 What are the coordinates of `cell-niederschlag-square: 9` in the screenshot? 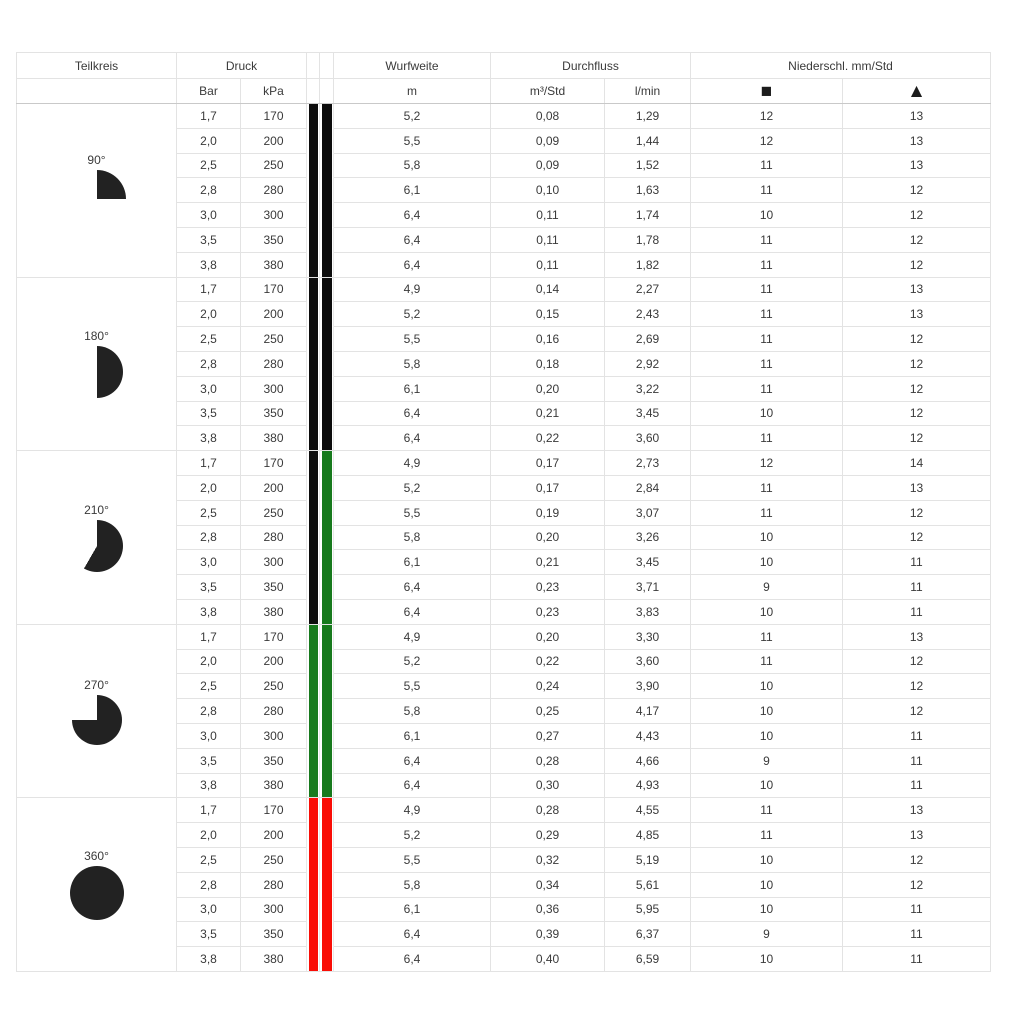 It's located at (766, 934).